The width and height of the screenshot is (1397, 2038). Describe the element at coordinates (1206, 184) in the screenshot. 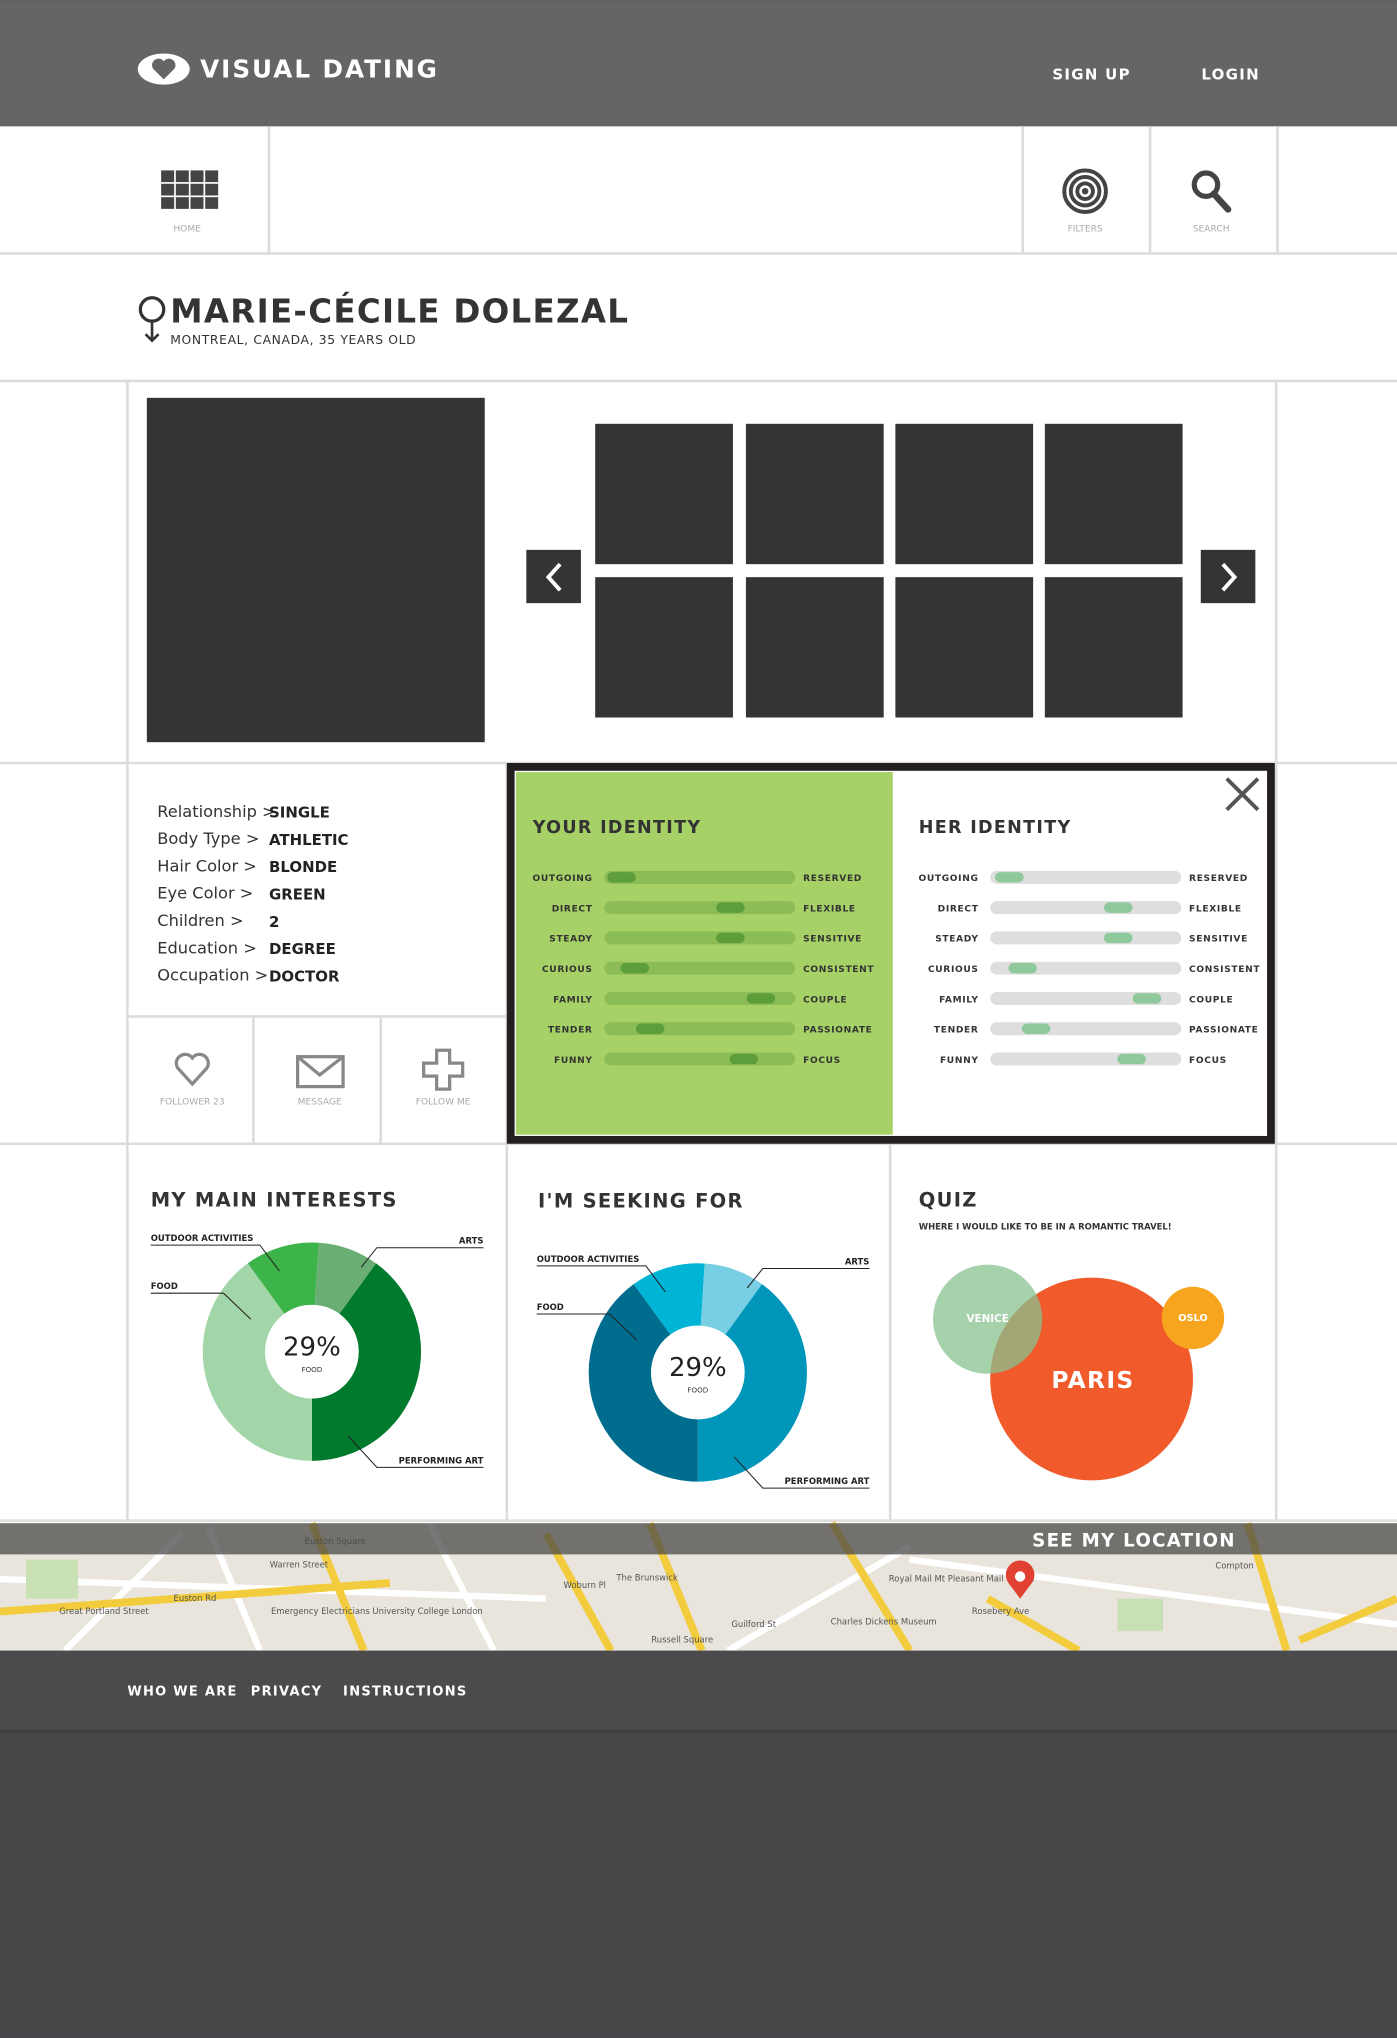

I see `search-icon` at that location.